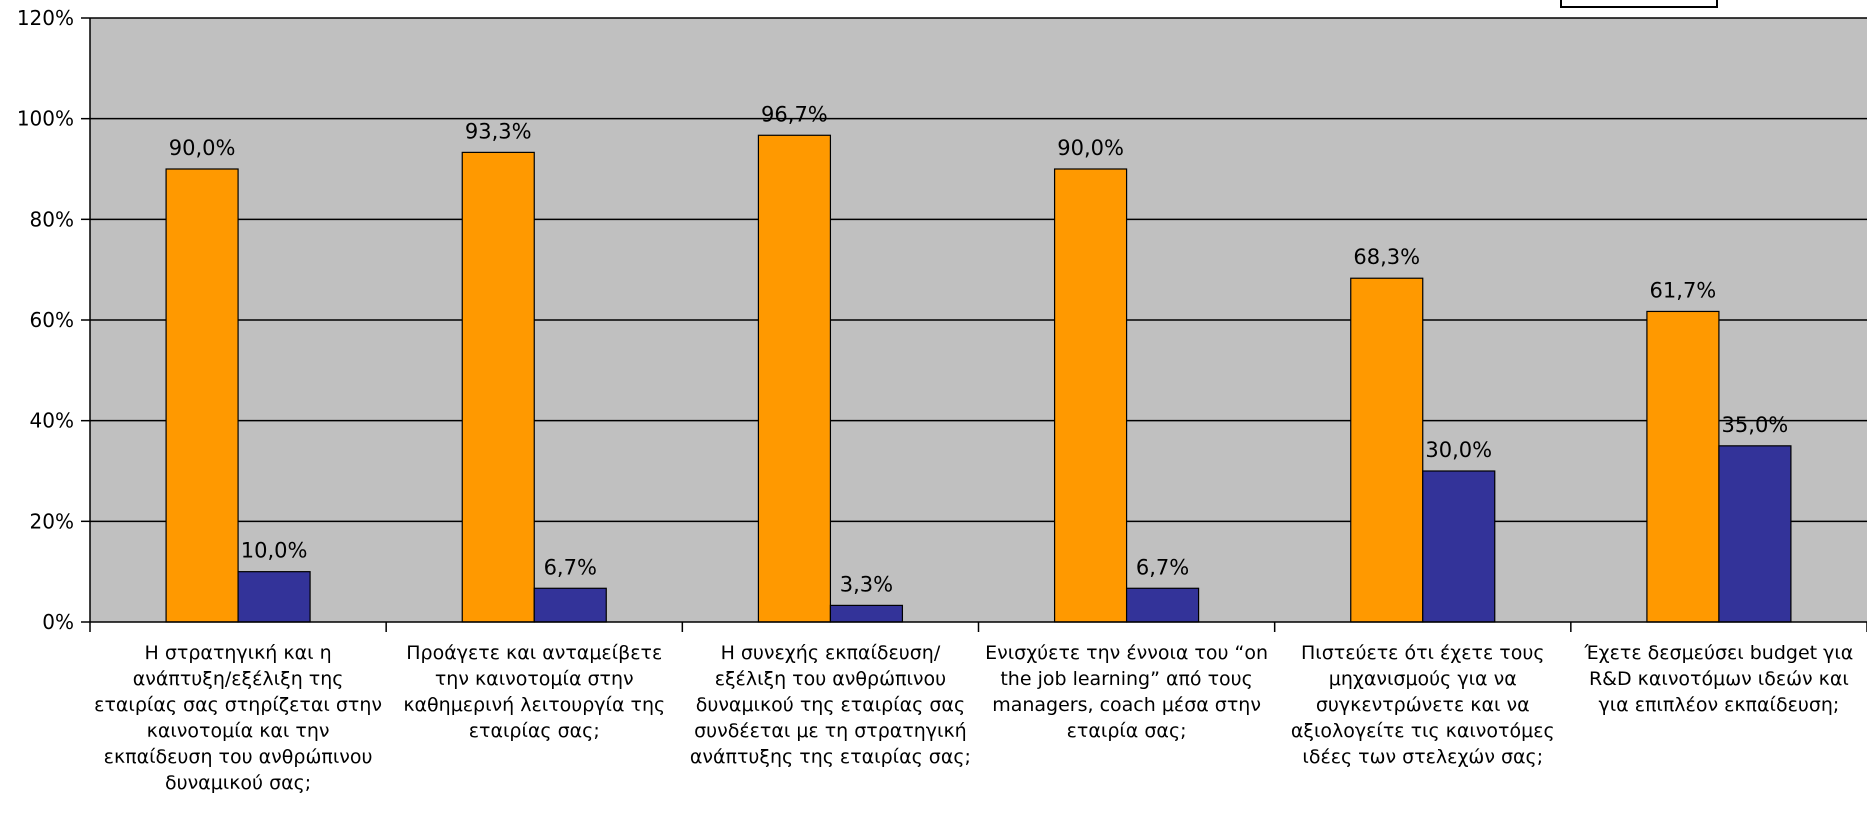 The image size is (1867, 815). What do you see at coordinates (274, 551) in the screenshot?
I see `data-label: 10,0%` at bounding box center [274, 551].